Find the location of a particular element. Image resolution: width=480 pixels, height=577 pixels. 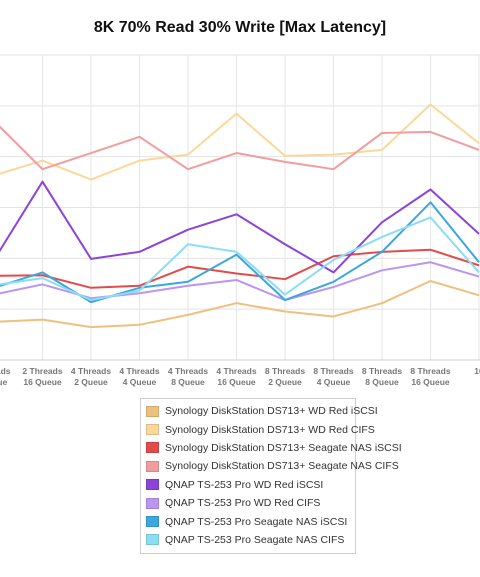

x-tick-label-3: 4 Threads 4 Queue is located at coordinates (139, 376).